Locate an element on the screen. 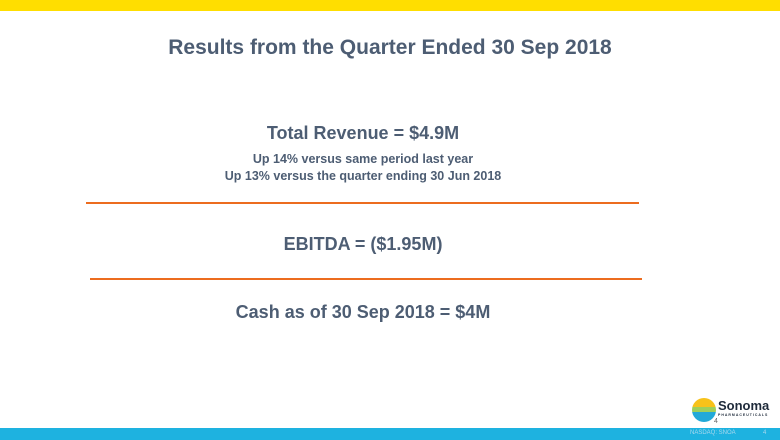 The width and height of the screenshot is (780, 440). revenue-headline: Total Revenue = $4.9M is located at coordinates (363, 133).